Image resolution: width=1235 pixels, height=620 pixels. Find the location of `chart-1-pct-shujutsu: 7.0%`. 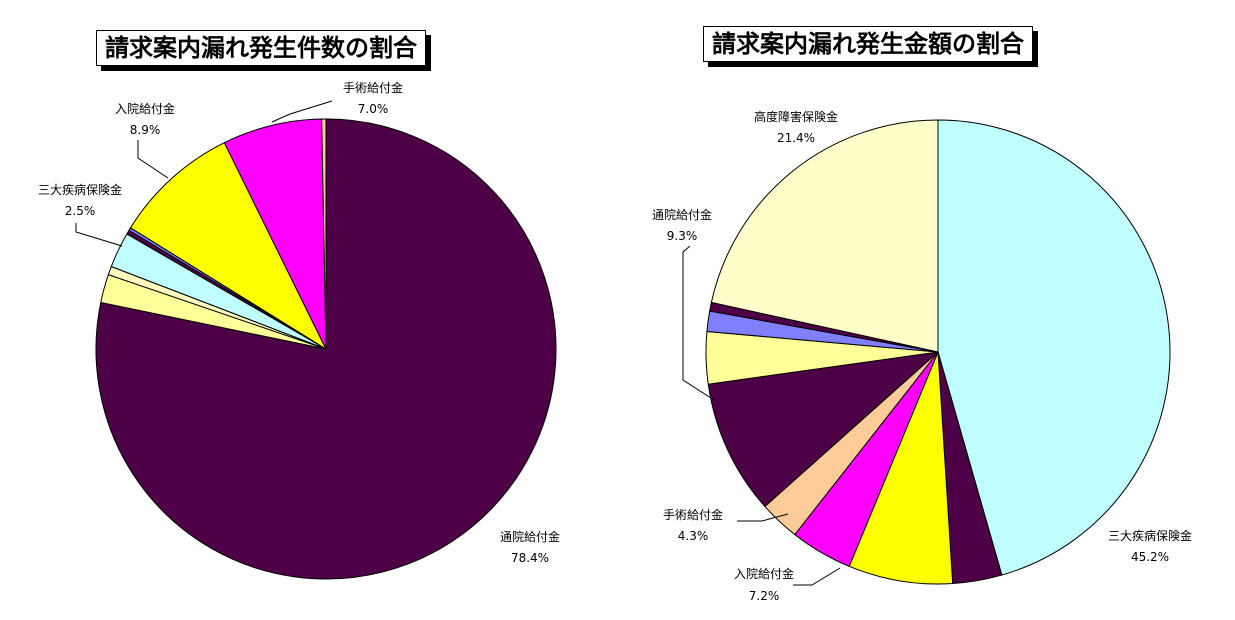

chart-1-pct-shujutsu: 7.0% is located at coordinates (373, 109).